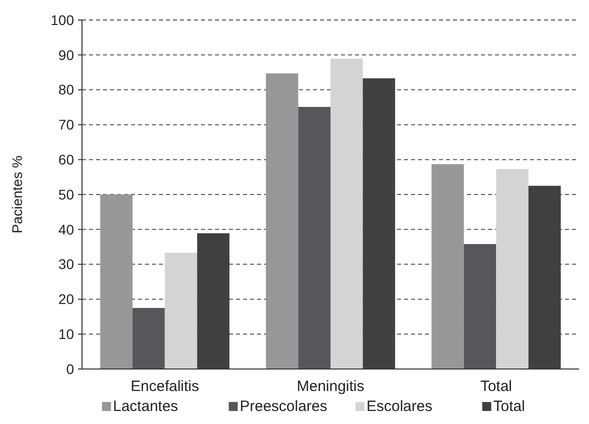 Image resolution: width=589 pixels, height=424 pixels. What do you see at coordinates (66, 54) in the screenshot?
I see `y-tick-label: 90` at bounding box center [66, 54].